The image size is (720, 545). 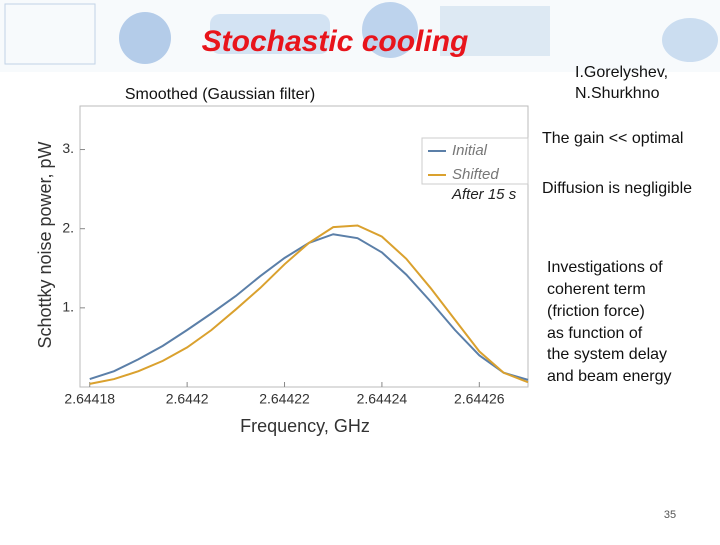 What do you see at coordinates (617, 188) in the screenshot?
I see `note: Diffusion is negligible` at bounding box center [617, 188].